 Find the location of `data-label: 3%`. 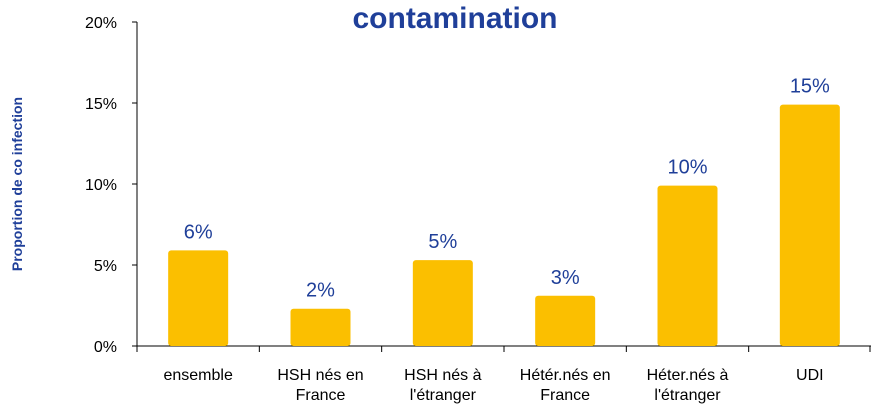

data-label: 3% is located at coordinates (565, 278).